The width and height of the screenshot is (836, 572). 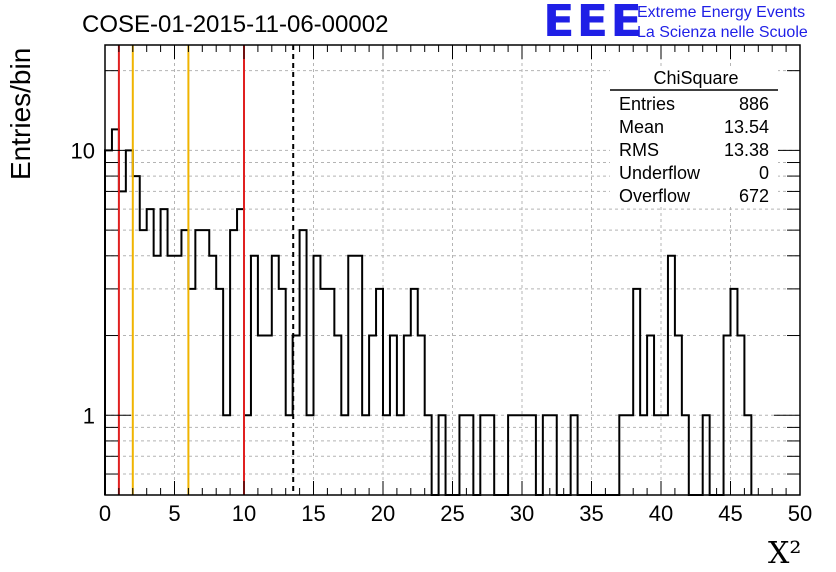 I want to click on stats-label: RMS, so click(x=639, y=150).